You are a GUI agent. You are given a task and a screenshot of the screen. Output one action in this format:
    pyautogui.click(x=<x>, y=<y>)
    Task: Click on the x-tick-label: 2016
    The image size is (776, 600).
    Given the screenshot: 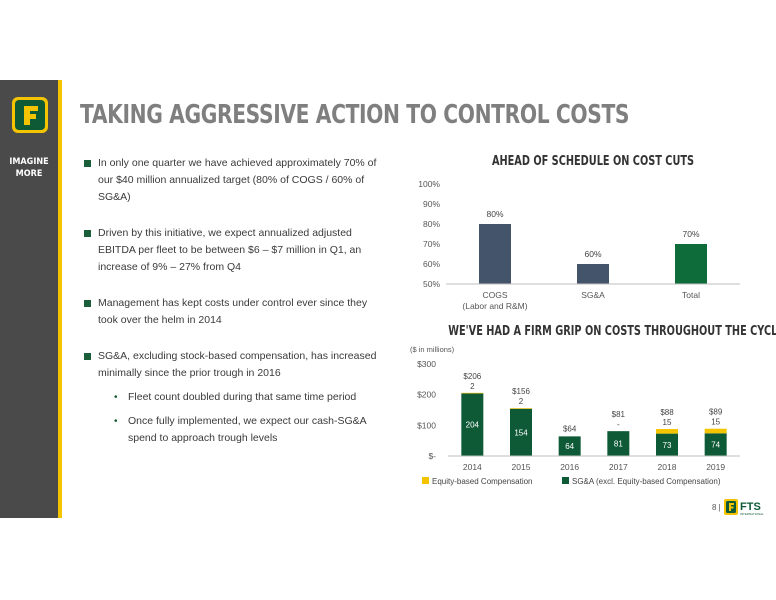 What is the action you would take?
    pyautogui.click(x=569, y=467)
    